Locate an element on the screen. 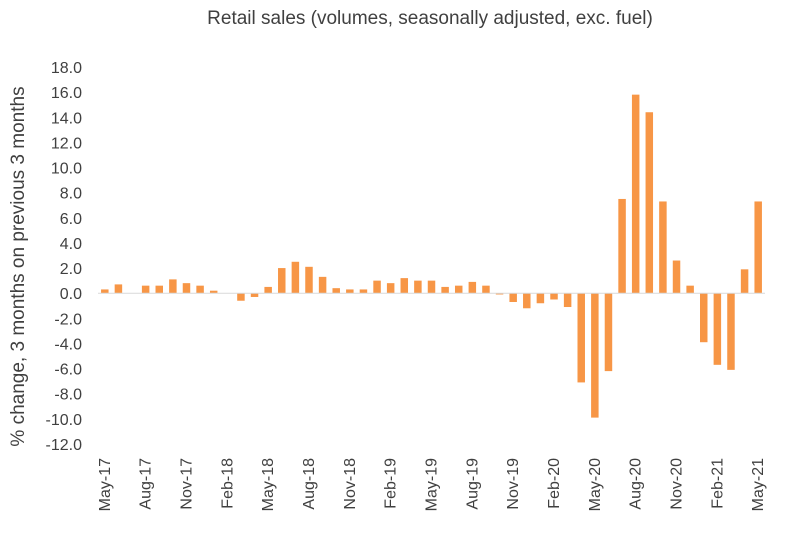 The height and width of the screenshot is (536, 790). x-tick-label: Aug-17 is located at coordinates (146, 484).